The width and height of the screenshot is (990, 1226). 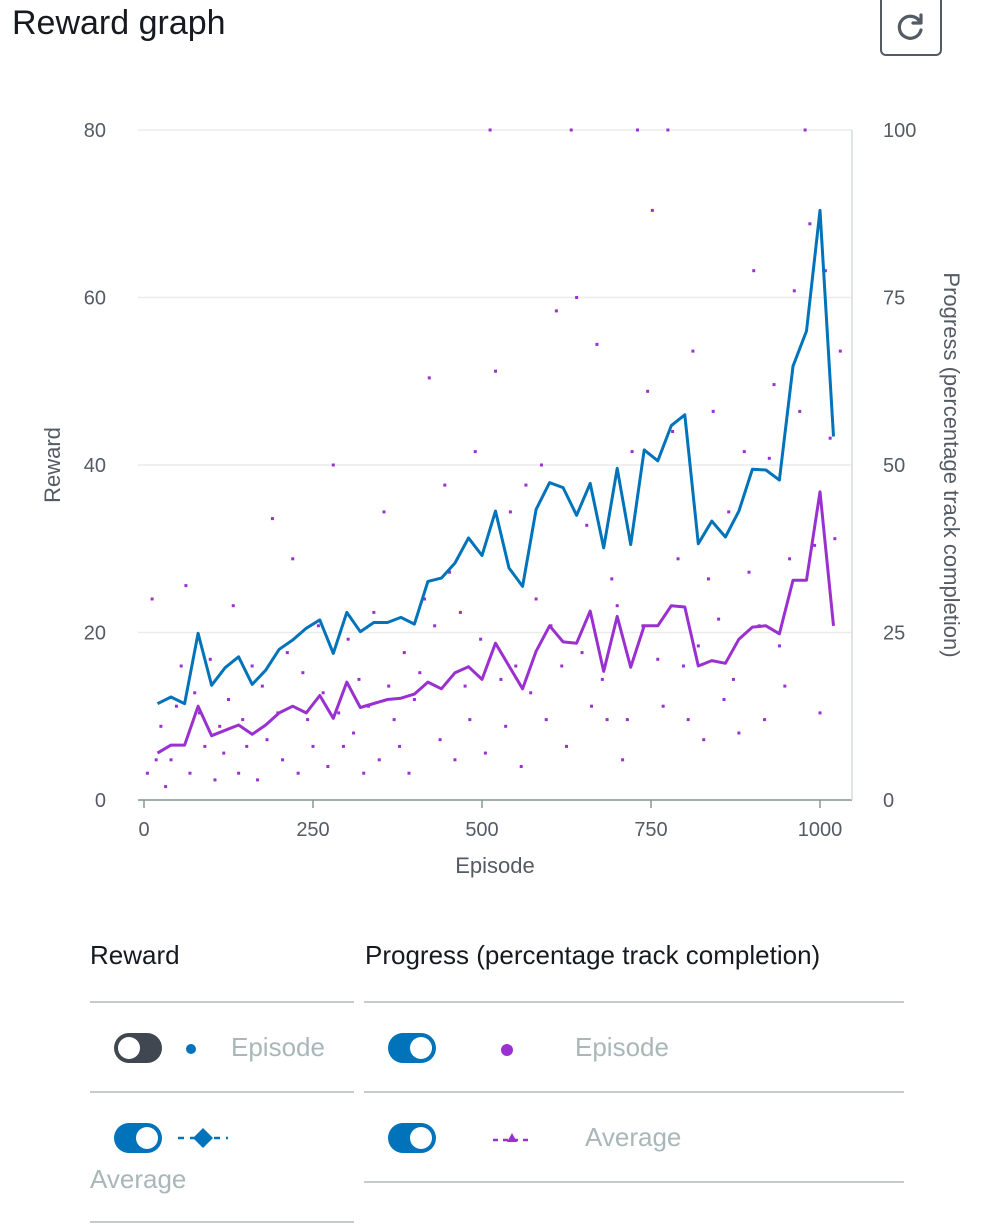 I want to click on y-tick-label: 80, so click(x=95, y=131).